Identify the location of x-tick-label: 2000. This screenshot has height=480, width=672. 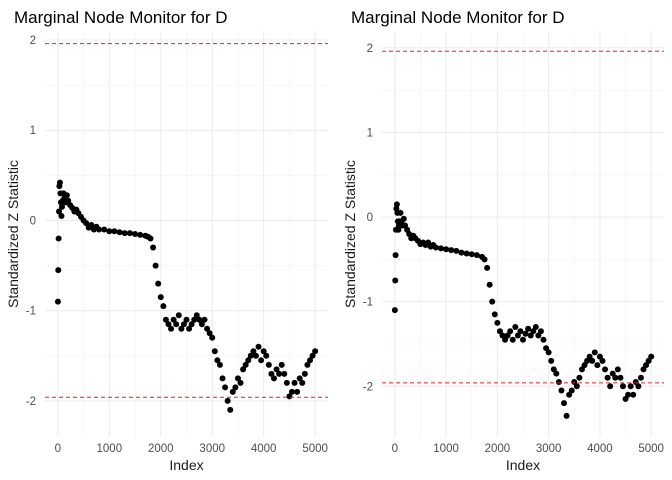
(498, 449).